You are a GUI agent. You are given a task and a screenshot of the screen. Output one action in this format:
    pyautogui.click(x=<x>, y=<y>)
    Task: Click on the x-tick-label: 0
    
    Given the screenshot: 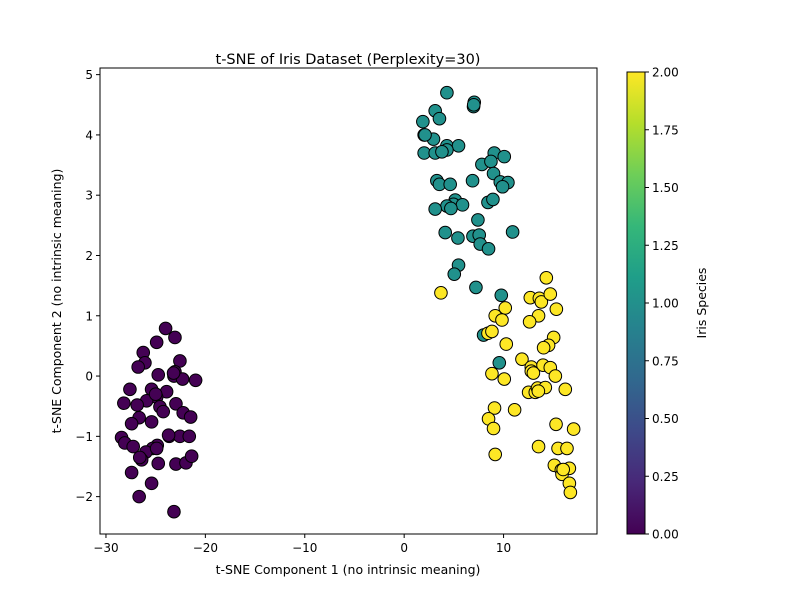 What is the action you would take?
    pyautogui.click(x=404, y=548)
    